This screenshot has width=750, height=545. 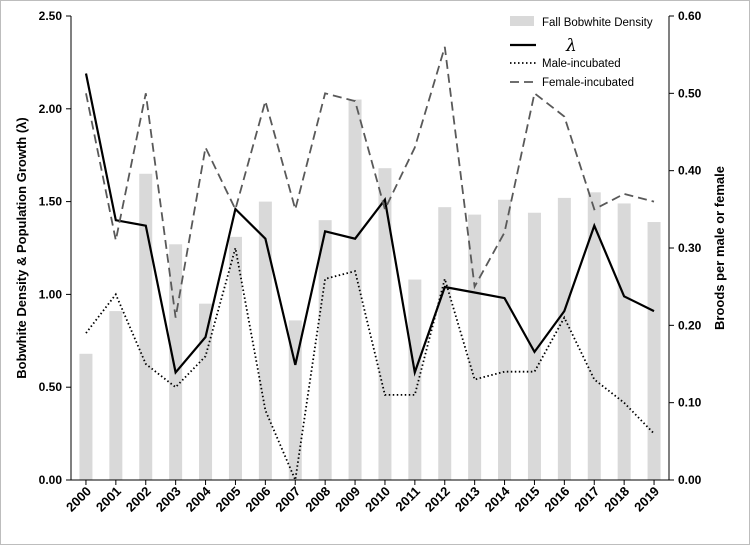 I want to click on legend-swatch-density, so click(x=522, y=21).